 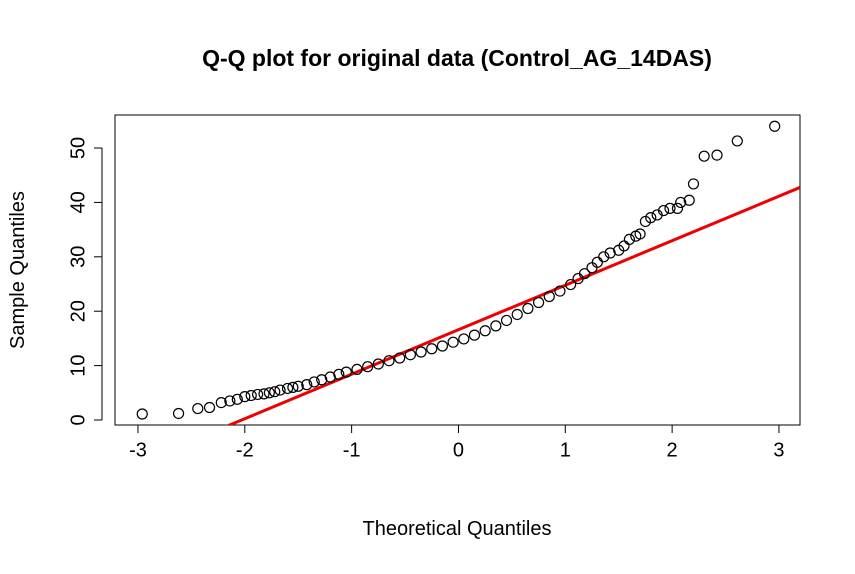 What do you see at coordinates (78, 311) in the screenshot?
I see `y-tick-label: 20` at bounding box center [78, 311].